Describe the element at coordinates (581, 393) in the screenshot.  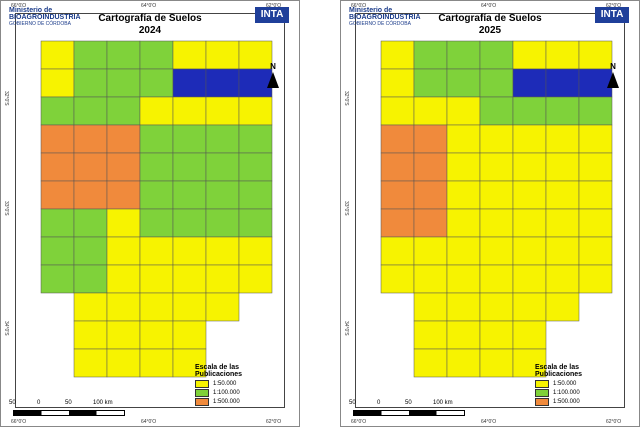
I see `legend-item: 1:100.000` at that location.